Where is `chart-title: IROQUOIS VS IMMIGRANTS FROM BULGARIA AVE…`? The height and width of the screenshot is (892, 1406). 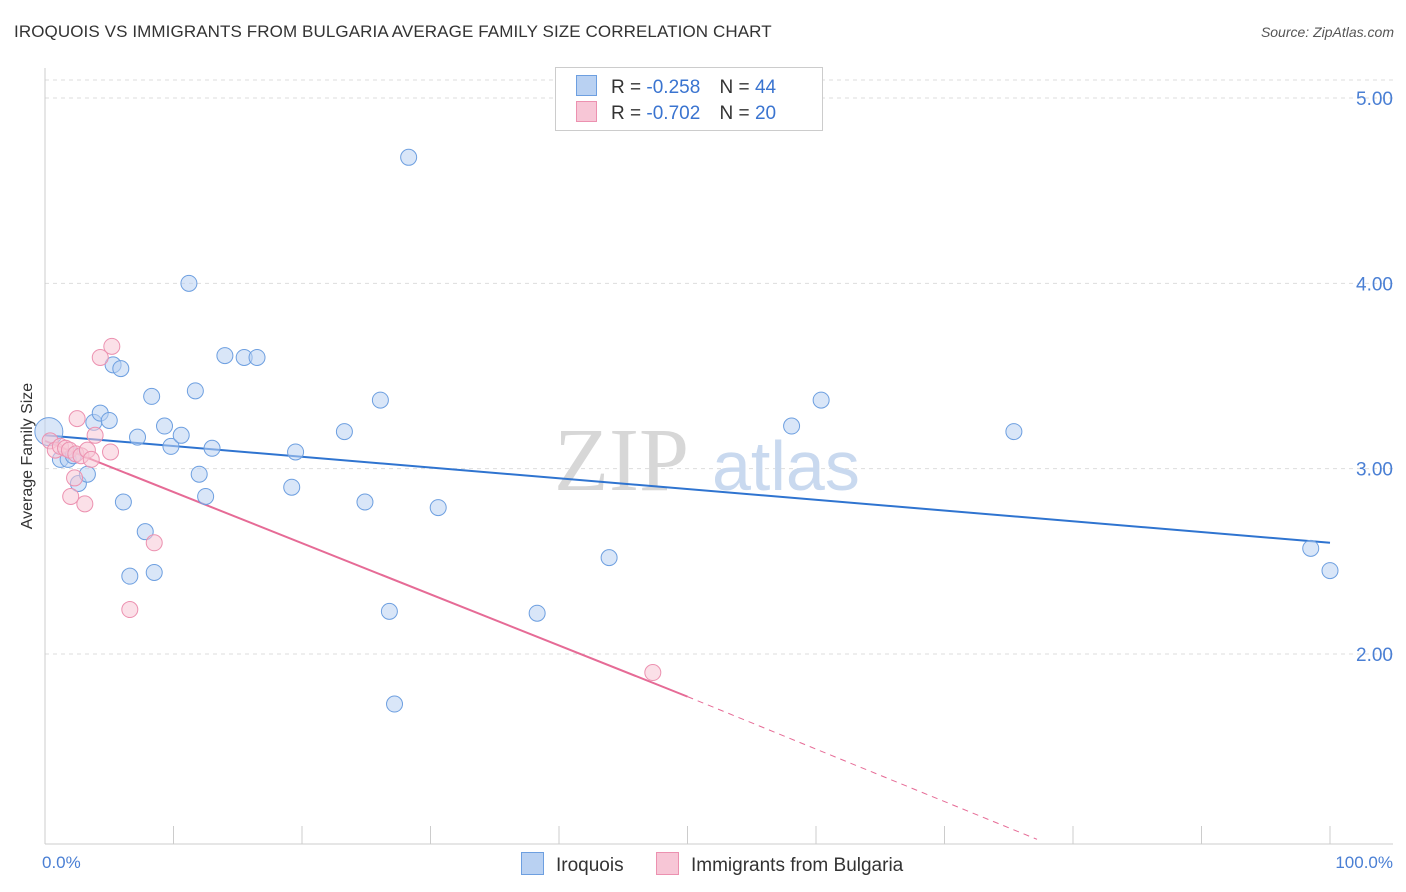
chart-title: IROQUOIS VS IMMIGRANTS FROM BULGARIA AVE… is located at coordinates (393, 31).